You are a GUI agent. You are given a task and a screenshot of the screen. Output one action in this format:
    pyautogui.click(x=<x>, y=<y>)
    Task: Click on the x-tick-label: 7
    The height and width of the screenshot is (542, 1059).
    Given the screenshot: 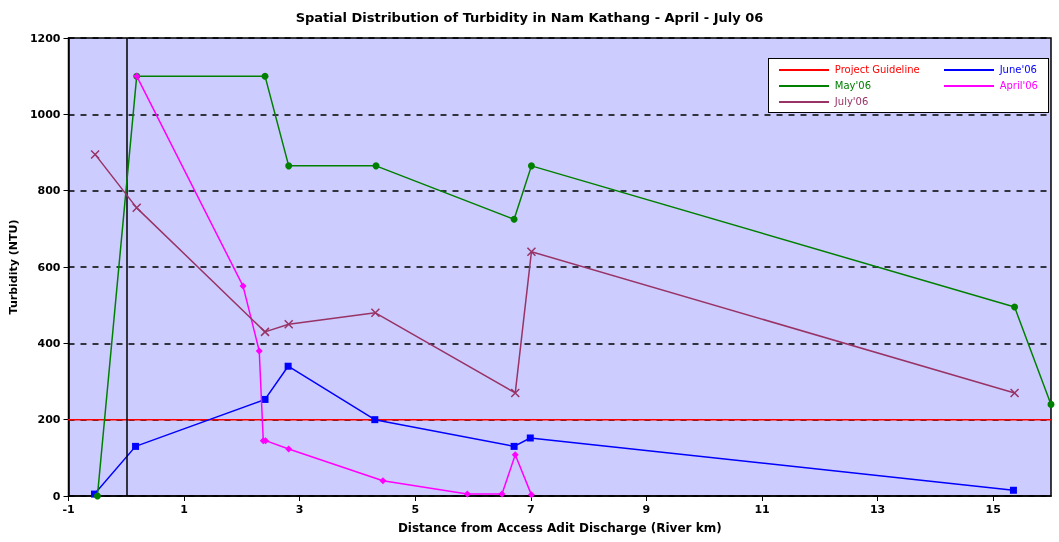 What is the action you would take?
    pyautogui.click(x=531, y=509)
    